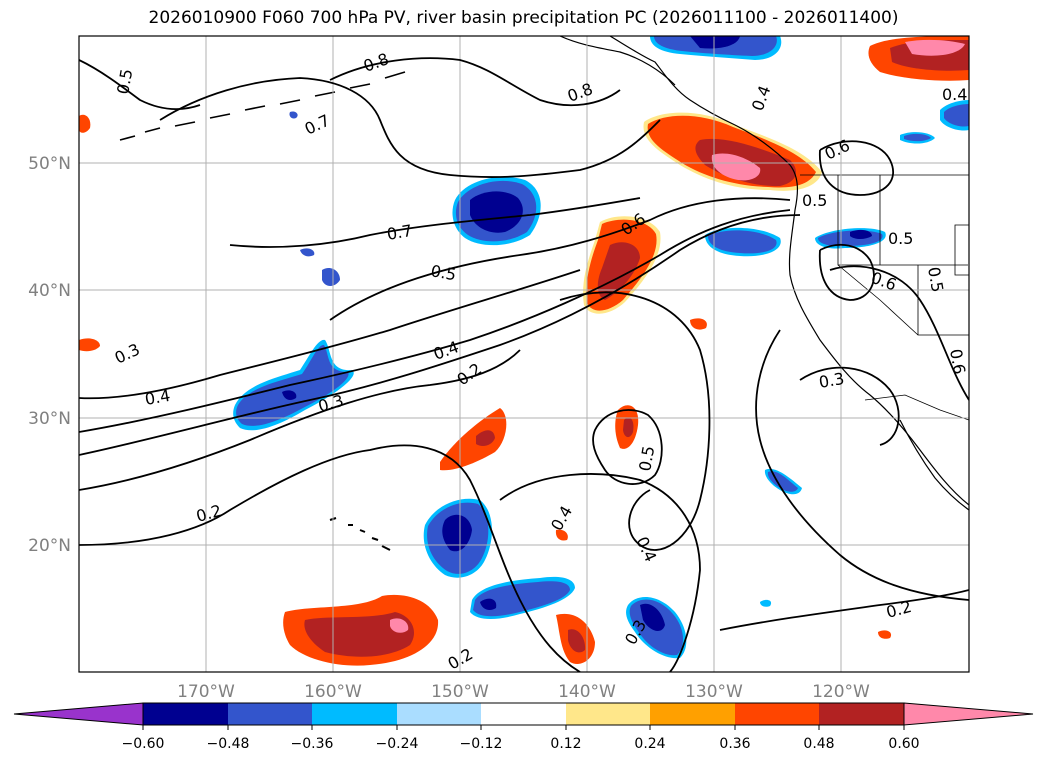 Image resolution: width=1047 pixels, height=765 pixels. I want to click on pv-contour-06-west, so click(140, 85).